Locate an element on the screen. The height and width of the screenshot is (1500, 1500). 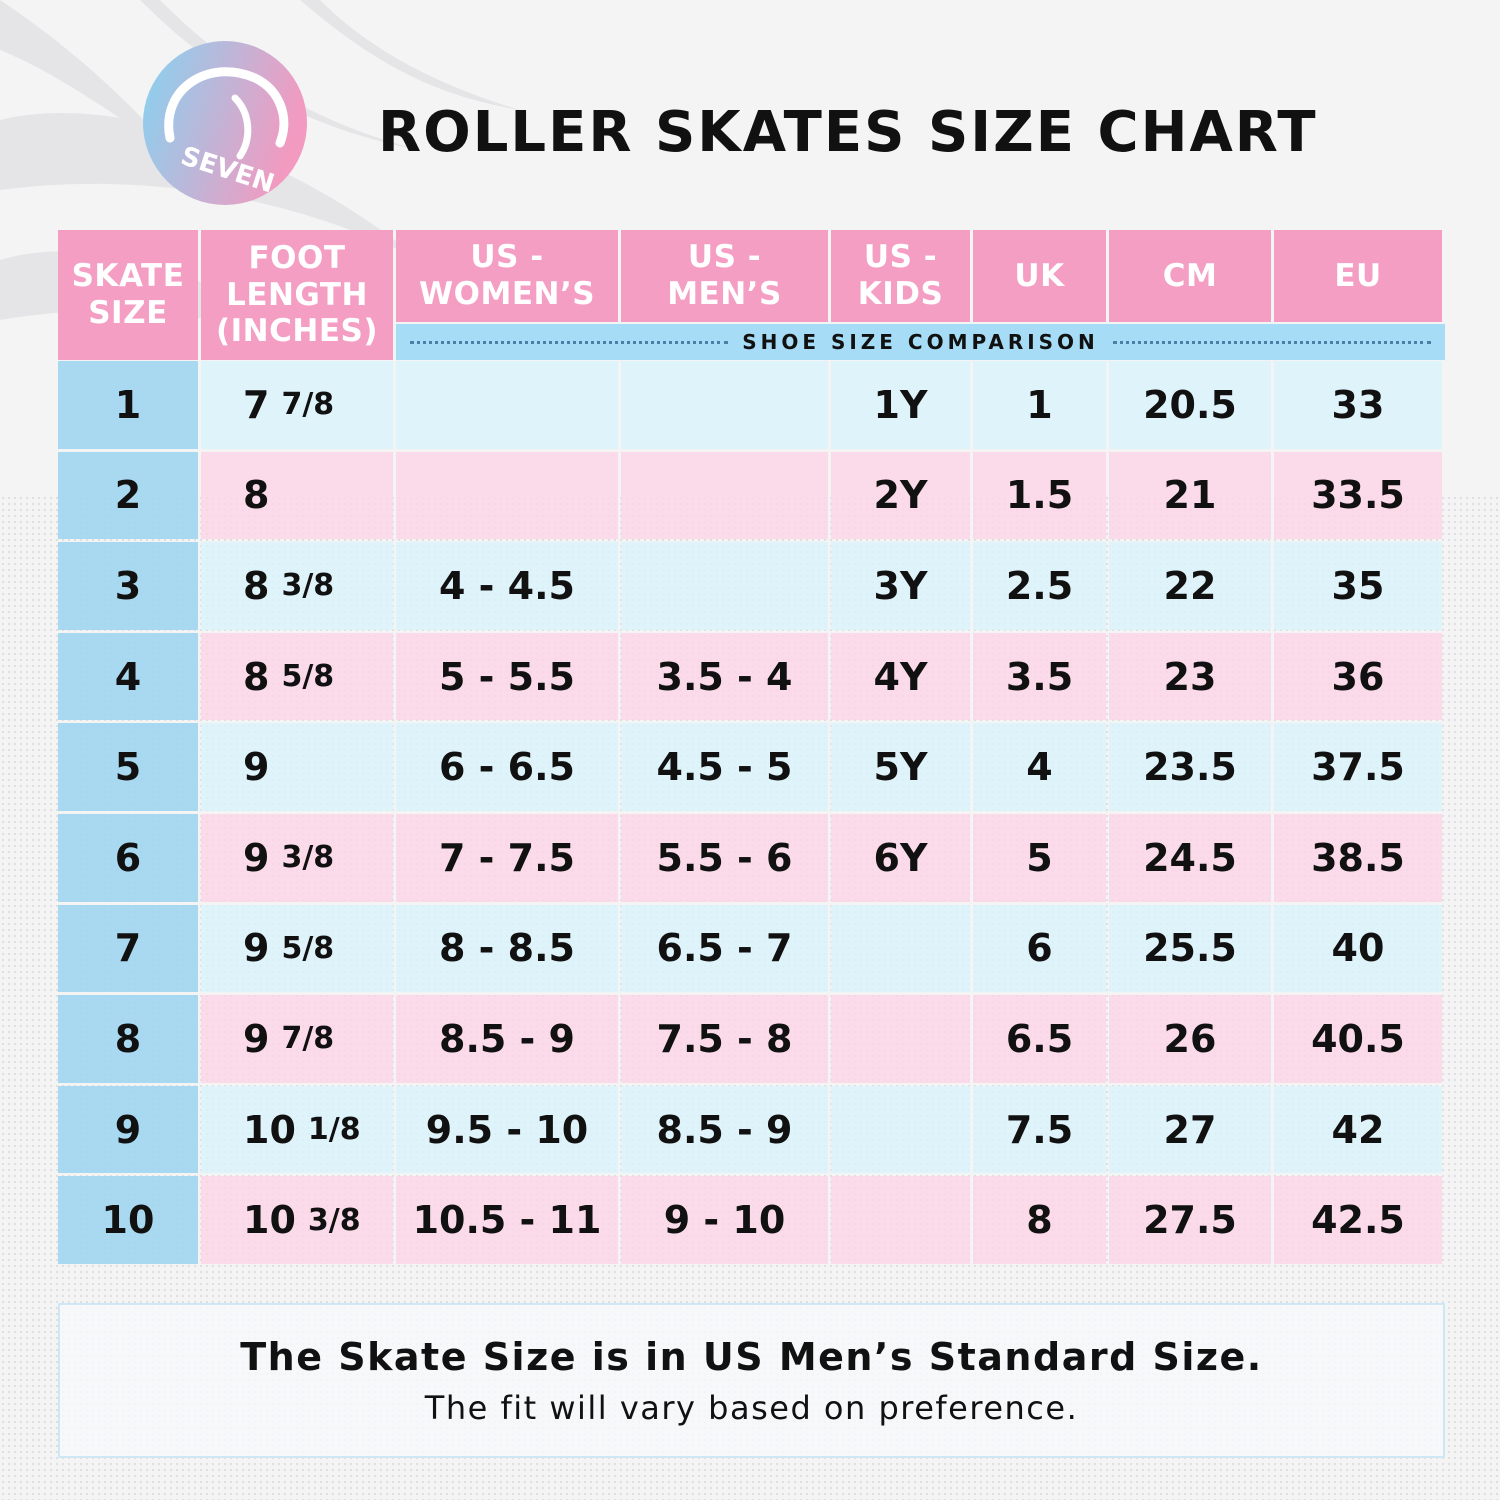
cell-value: 23 is located at coordinates (1190, 676).